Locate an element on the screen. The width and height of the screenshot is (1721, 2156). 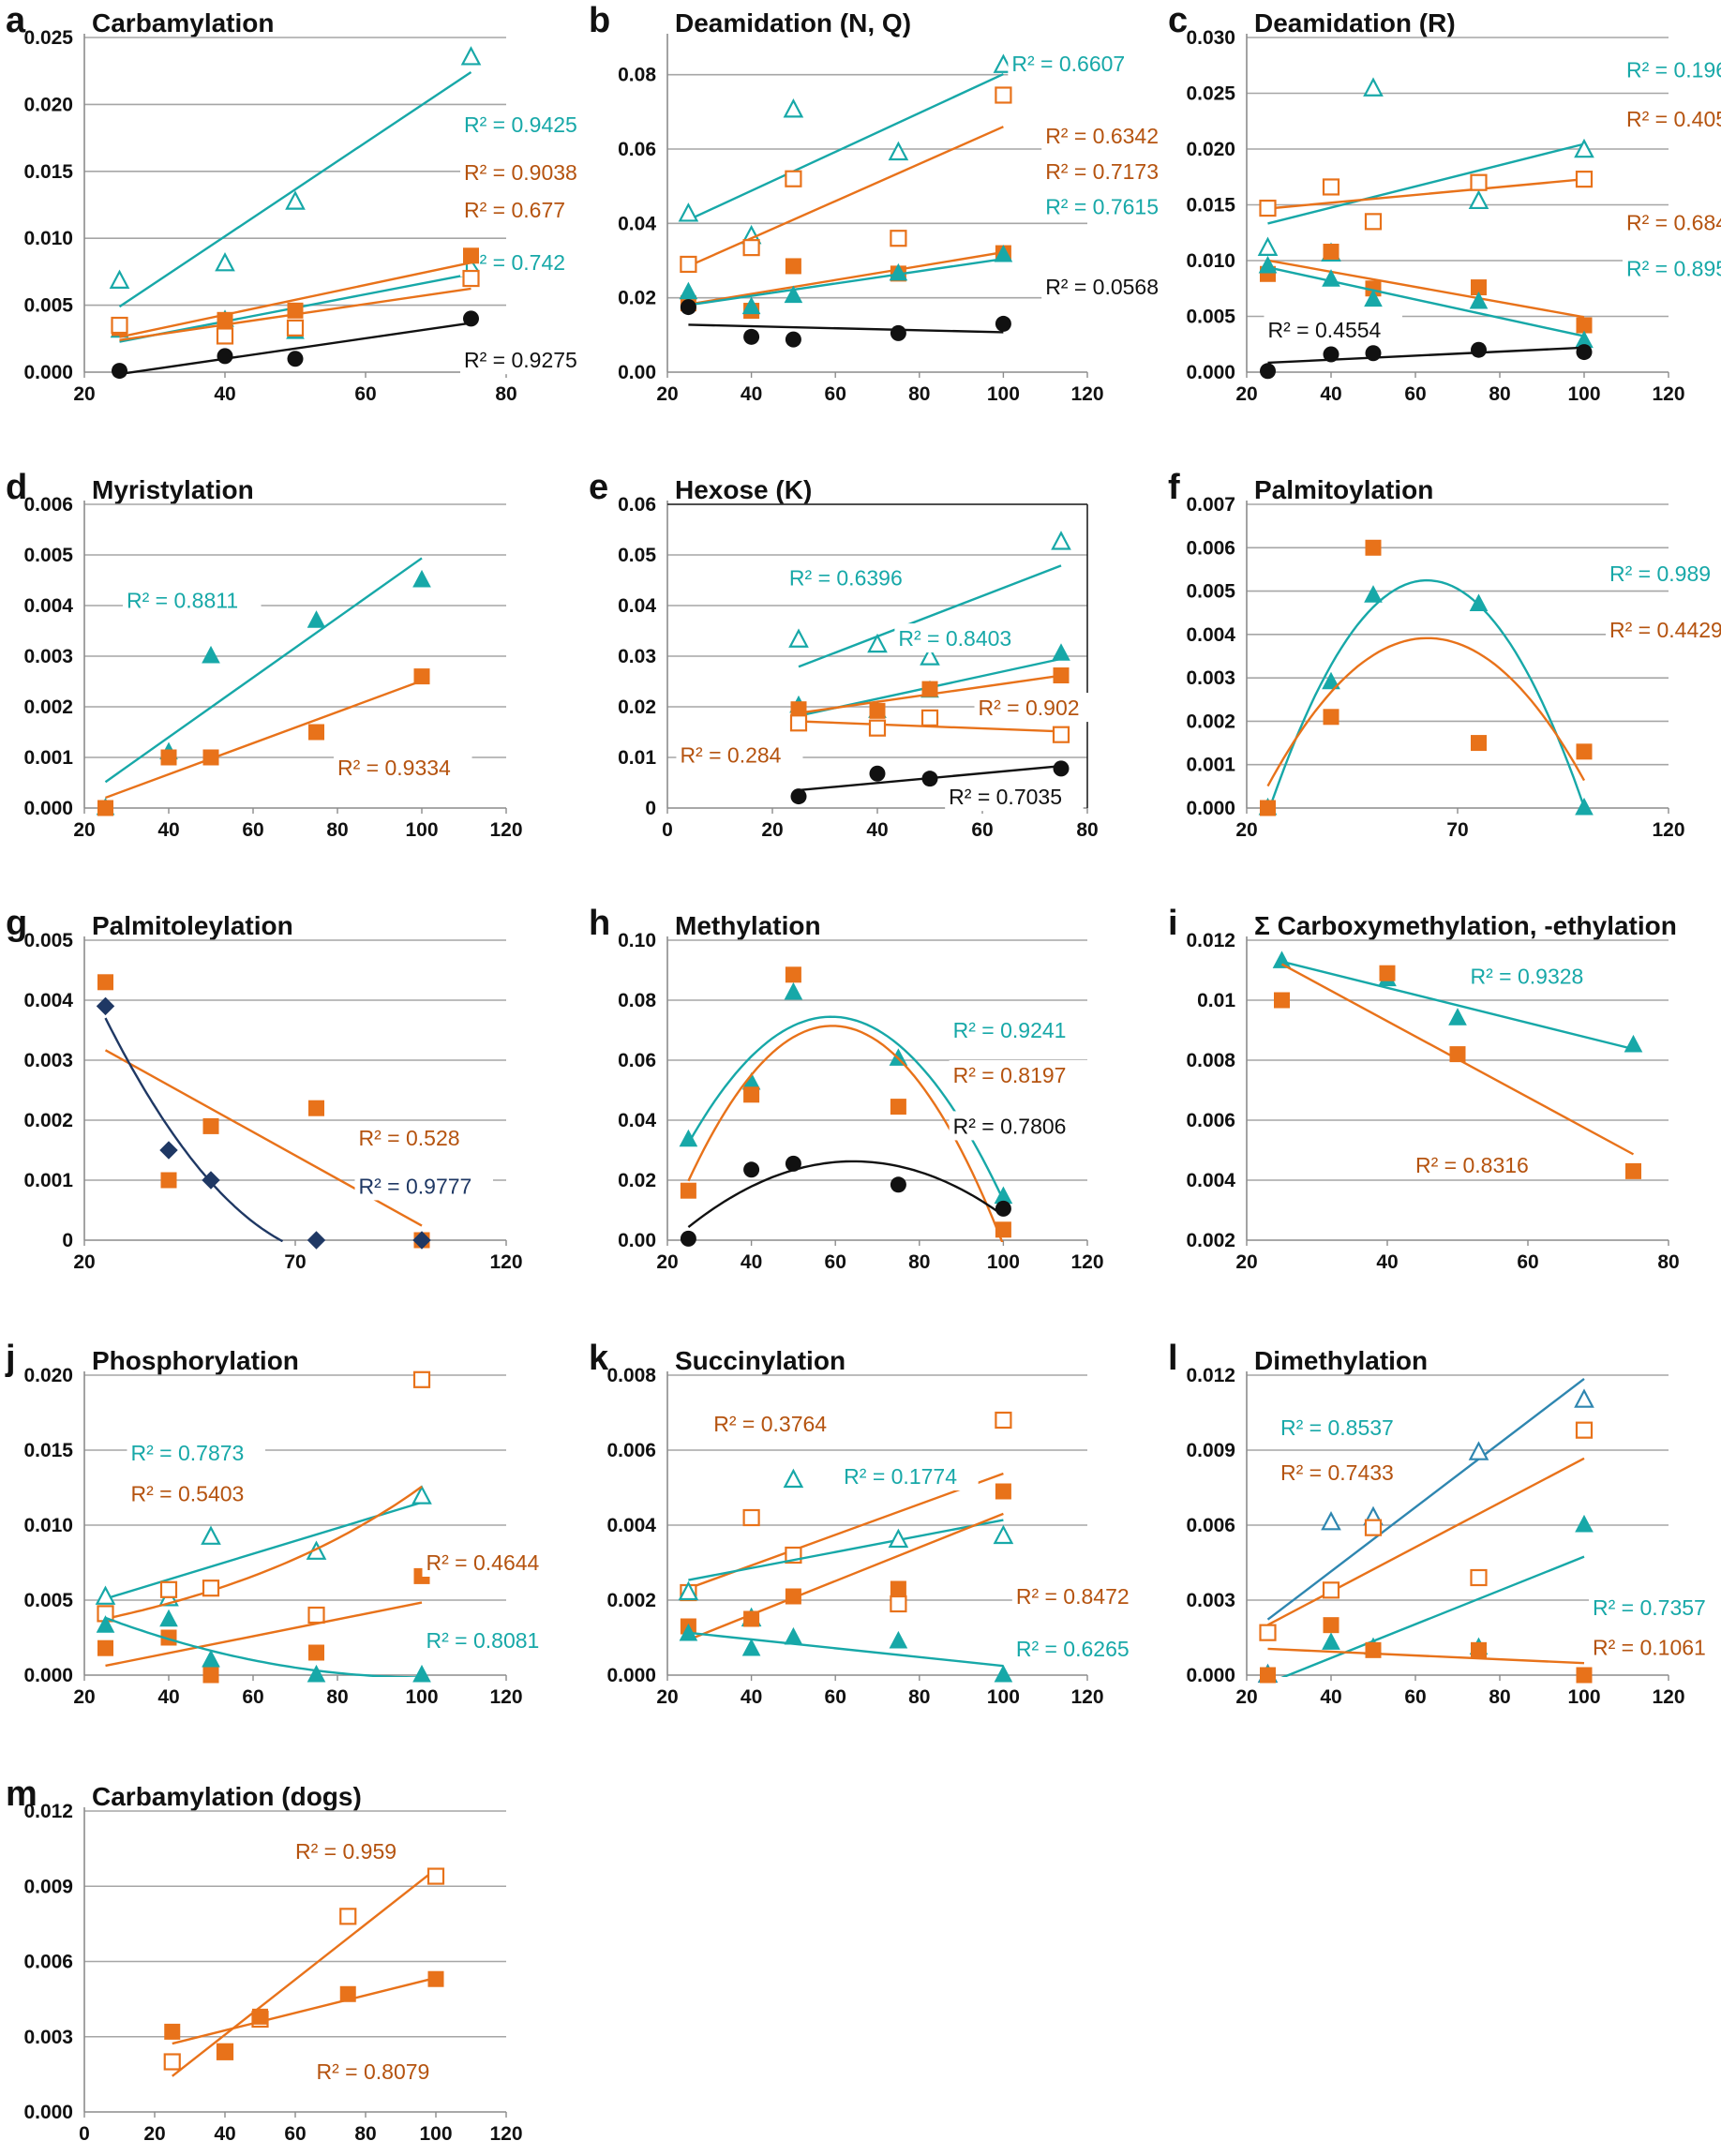
y-tick-label: 0.000 is located at coordinates (48, 373).